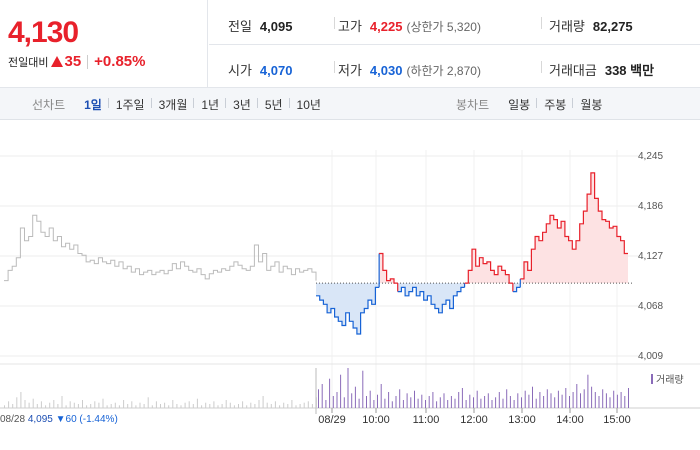 The image size is (700, 450). I want to click on candle-daily: 일봉, so click(519, 104).